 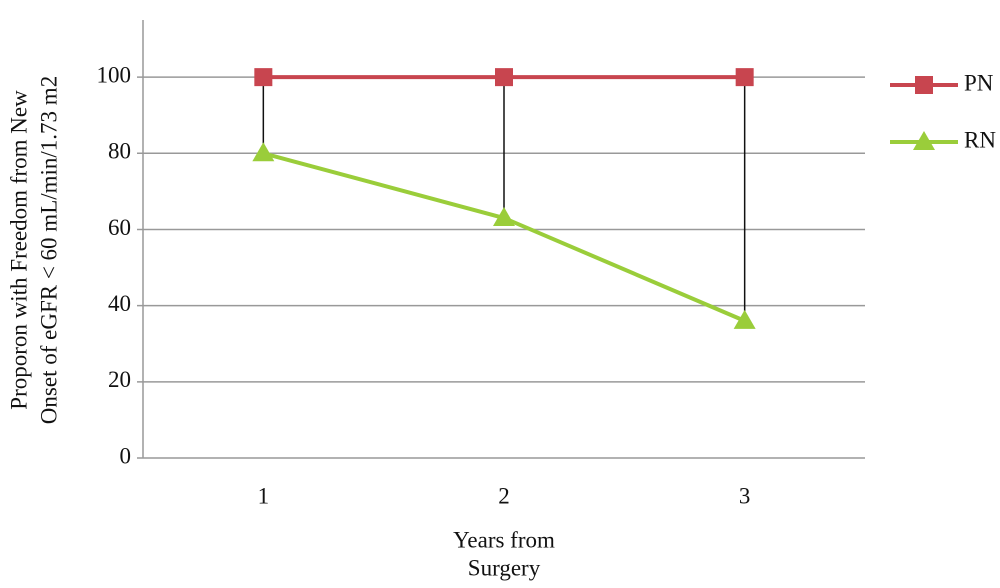 I want to click on y-tick-label: 40, so click(x=119, y=303).